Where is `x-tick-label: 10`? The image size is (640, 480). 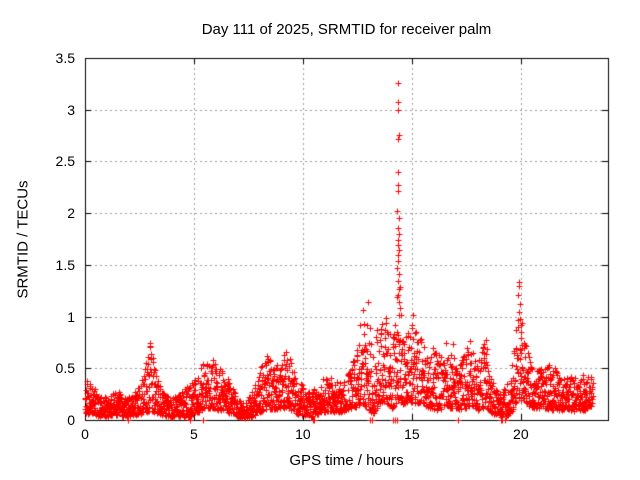
x-tick-label: 10 is located at coordinates (303, 434).